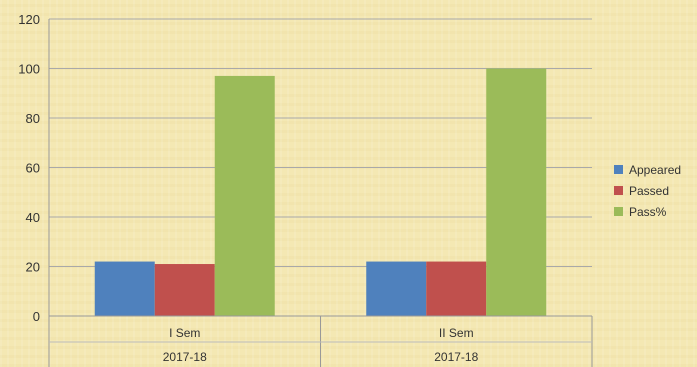 Image resolution: width=697 pixels, height=367 pixels. I want to click on bar-pass--0, so click(244, 195).